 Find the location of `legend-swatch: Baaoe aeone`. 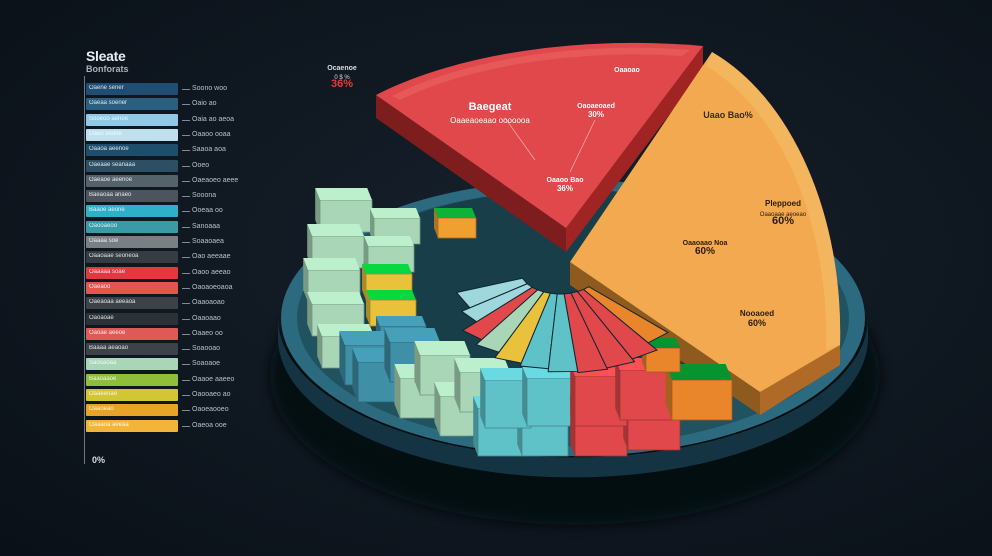

legend-swatch: Baaoe aeone is located at coordinates (132, 211).